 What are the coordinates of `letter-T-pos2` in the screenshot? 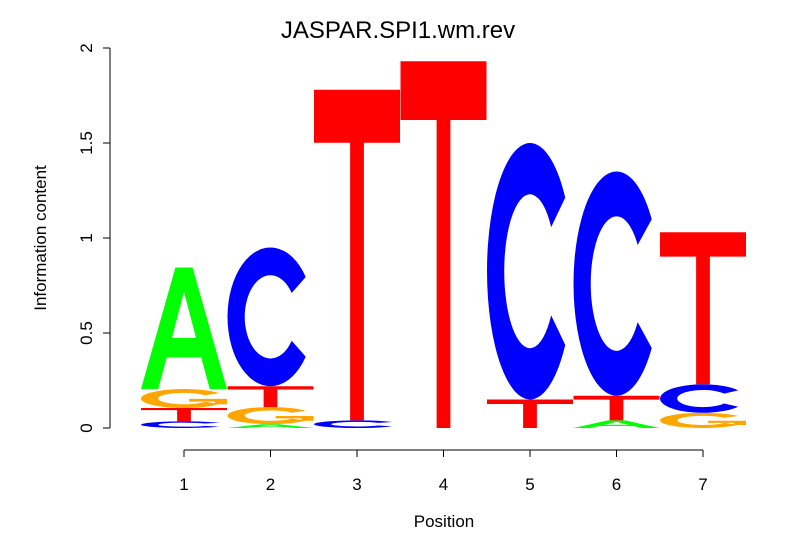 It's located at (270, 397).